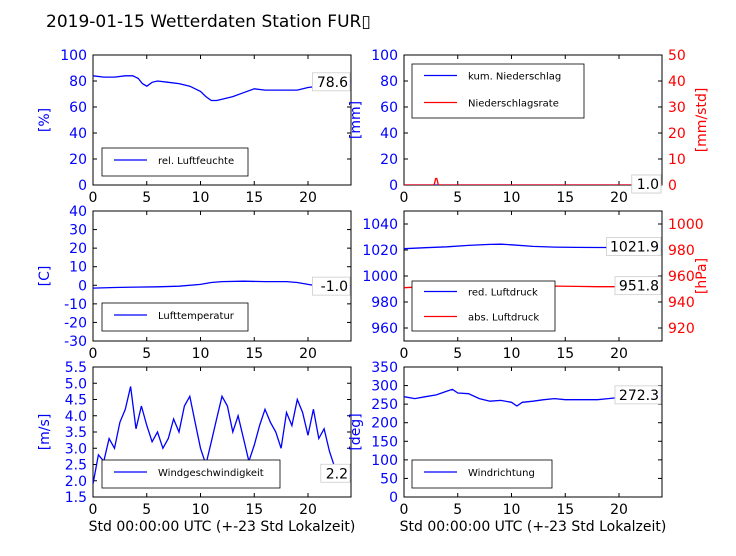 The width and height of the screenshot is (736, 556). I want to click on legend-label: Windrichtung, so click(501, 473).